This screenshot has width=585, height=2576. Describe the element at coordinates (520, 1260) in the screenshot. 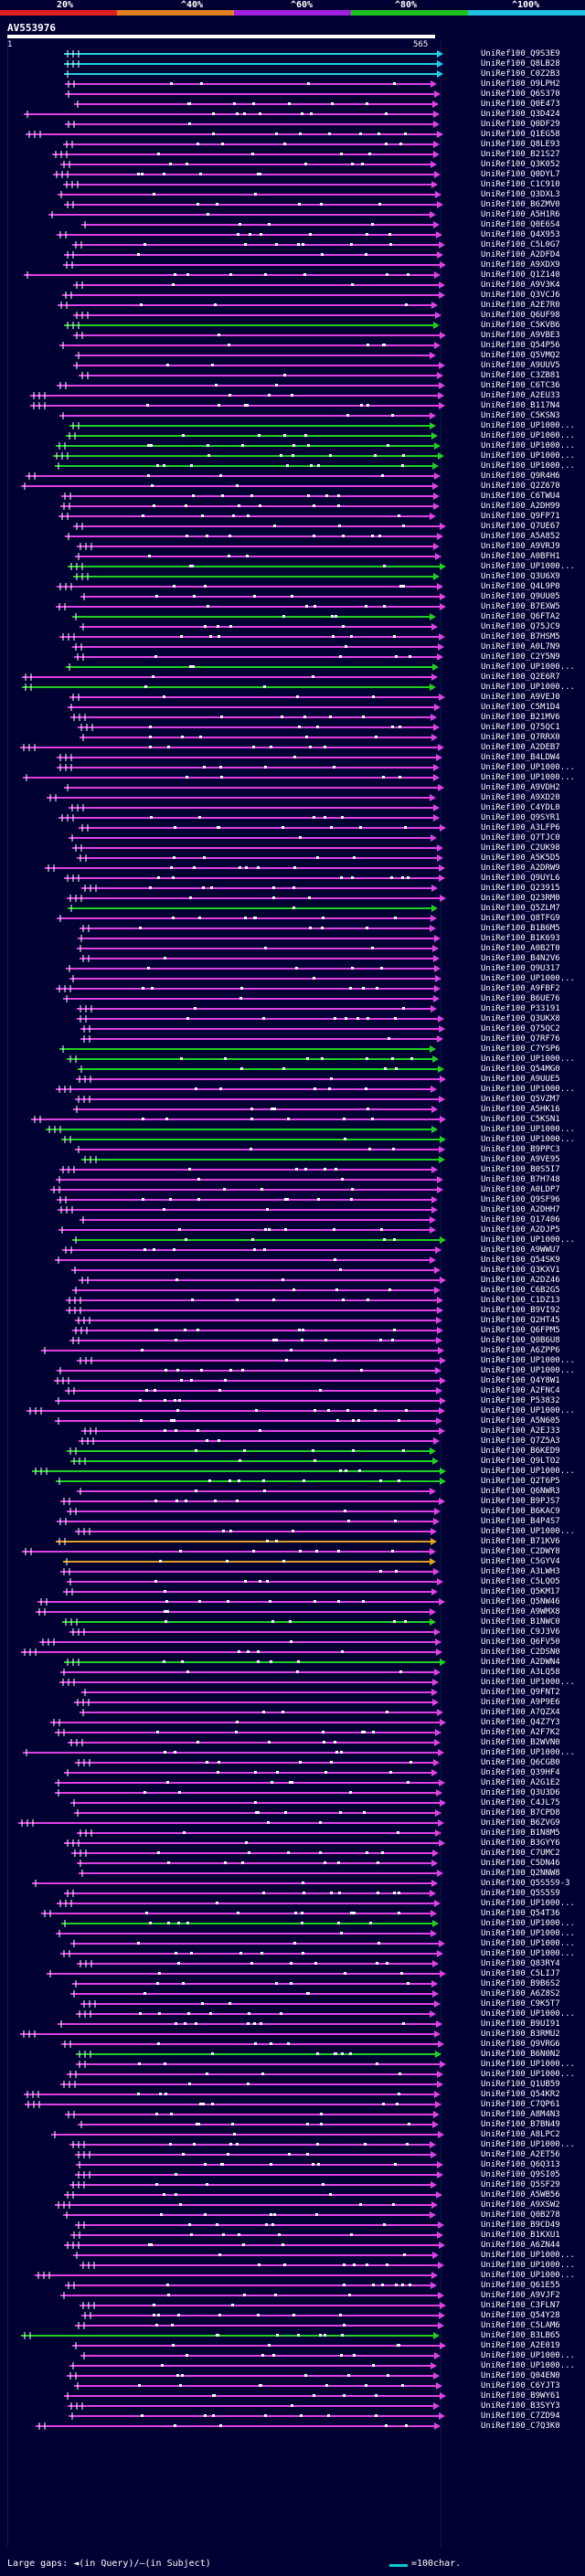

I see `hit-label: UniRef100_Q54SK9` at that location.